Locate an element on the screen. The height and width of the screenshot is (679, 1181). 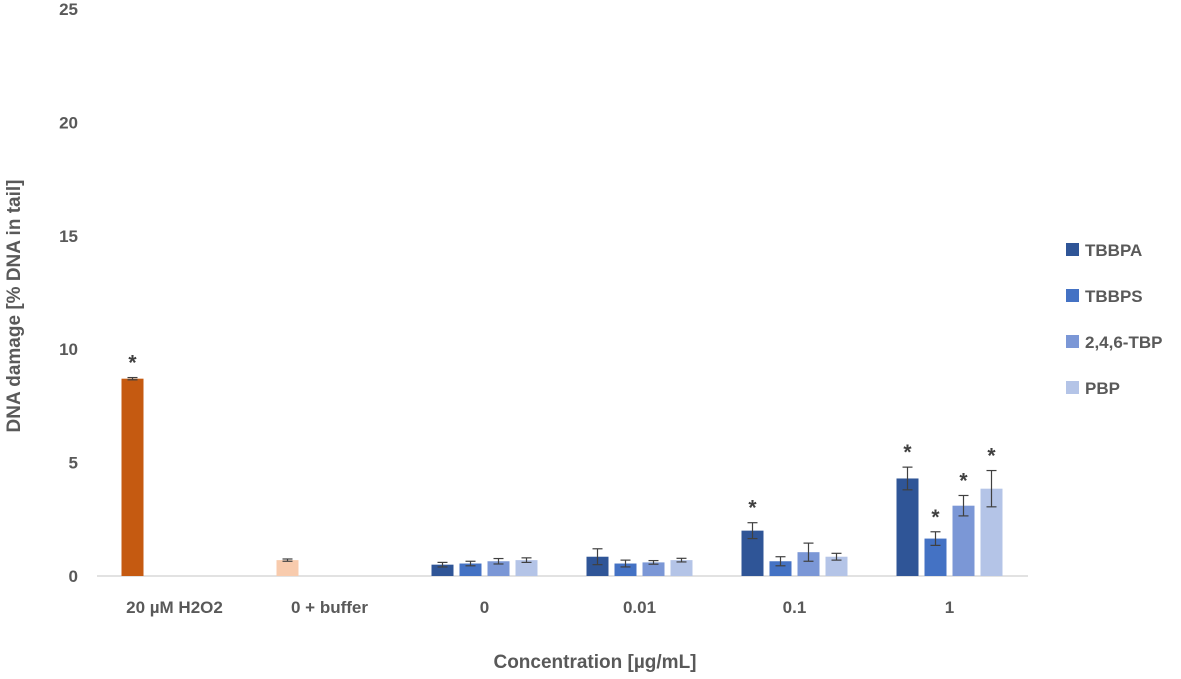
legend: TBBPA TBBPS 2,4,6-TBP PBP is located at coordinates (1114, 319).